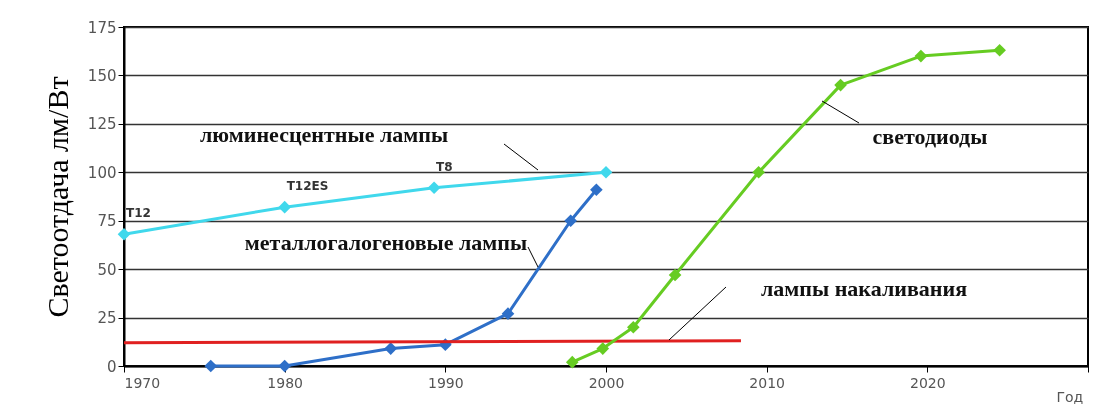 The height and width of the screenshot is (407, 1103). What do you see at coordinates (111, 366) in the screenshot?
I see `y-tick-label: 0` at bounding box center [111, 366].